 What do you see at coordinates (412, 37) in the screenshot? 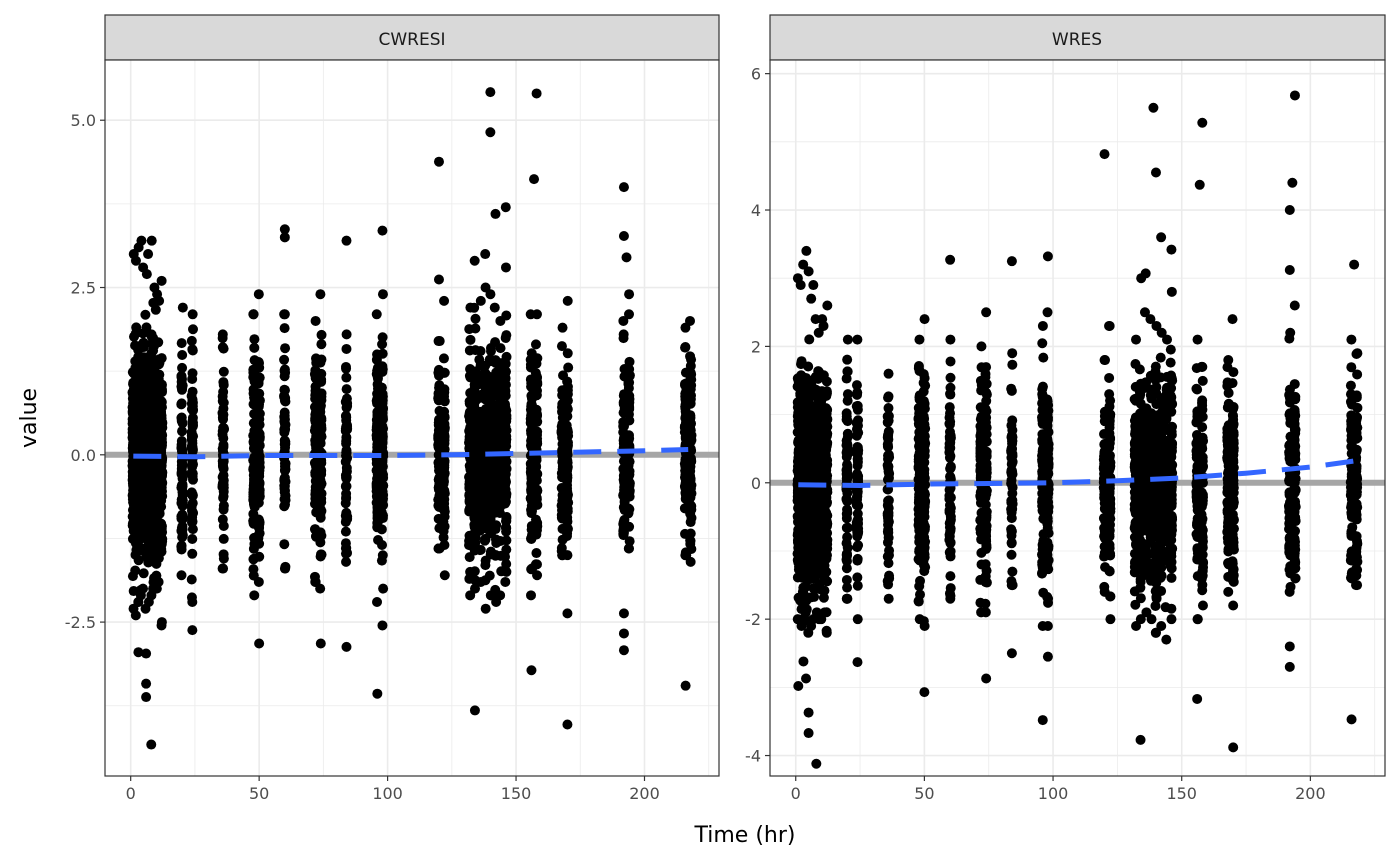
I see `strip-background` at bounding box center [412, 37].